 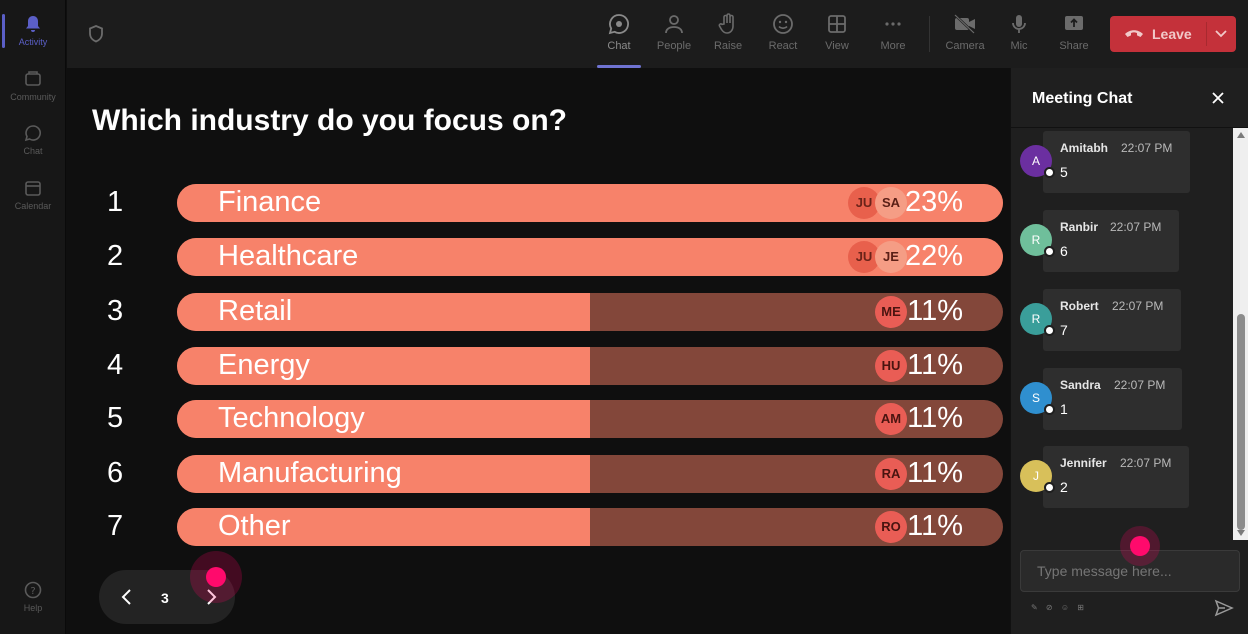 I want to click on toolbar-mic-button: Mic, so click(x=1019, y=36).